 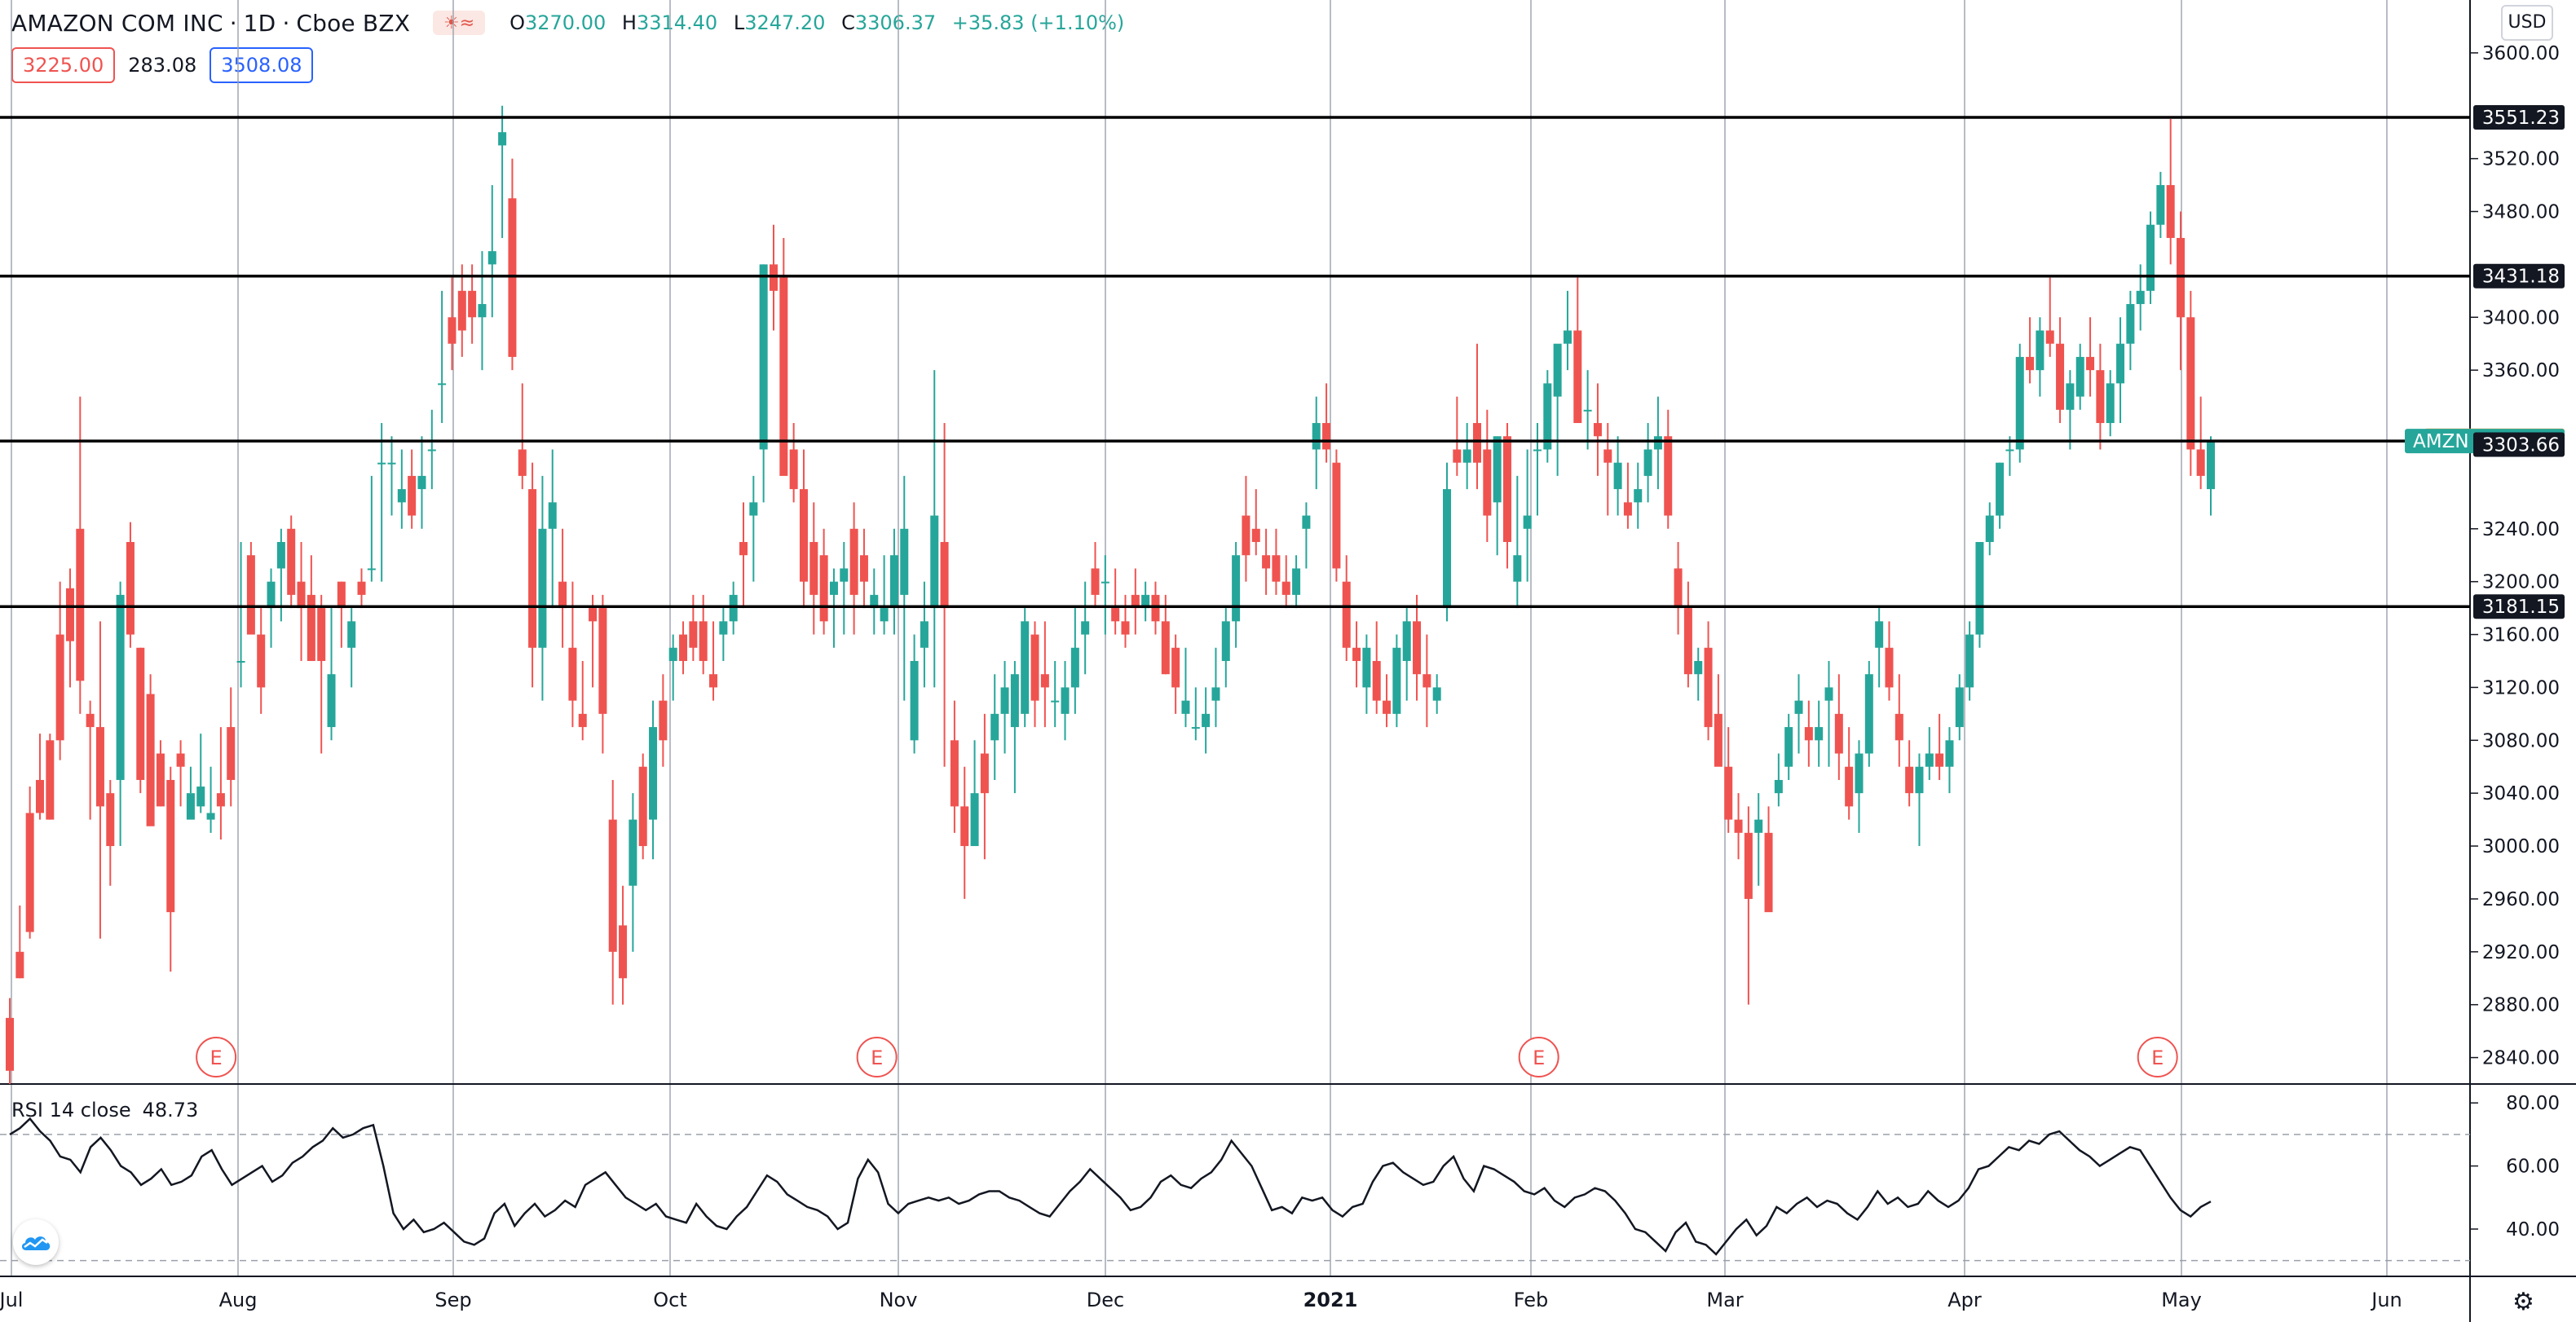 I want to click on y-tick-label: 2920.00, so click(x=2521, y=952).